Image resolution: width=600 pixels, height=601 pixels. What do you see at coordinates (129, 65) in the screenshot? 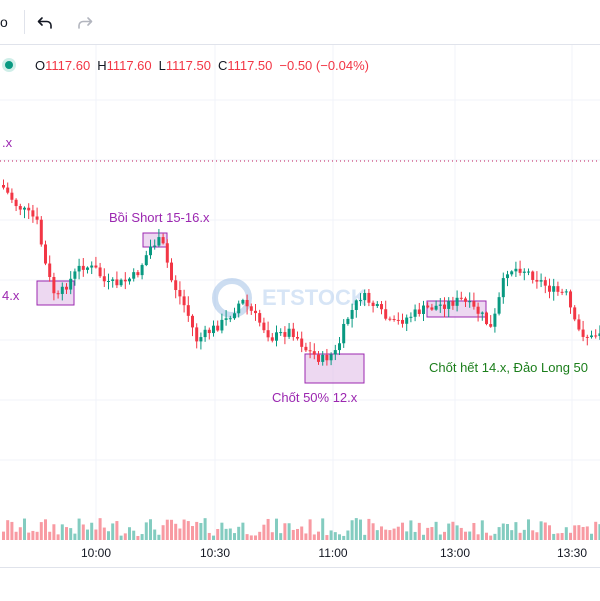
I see `high-value: 1117.60` at bounding box center [129, 65].